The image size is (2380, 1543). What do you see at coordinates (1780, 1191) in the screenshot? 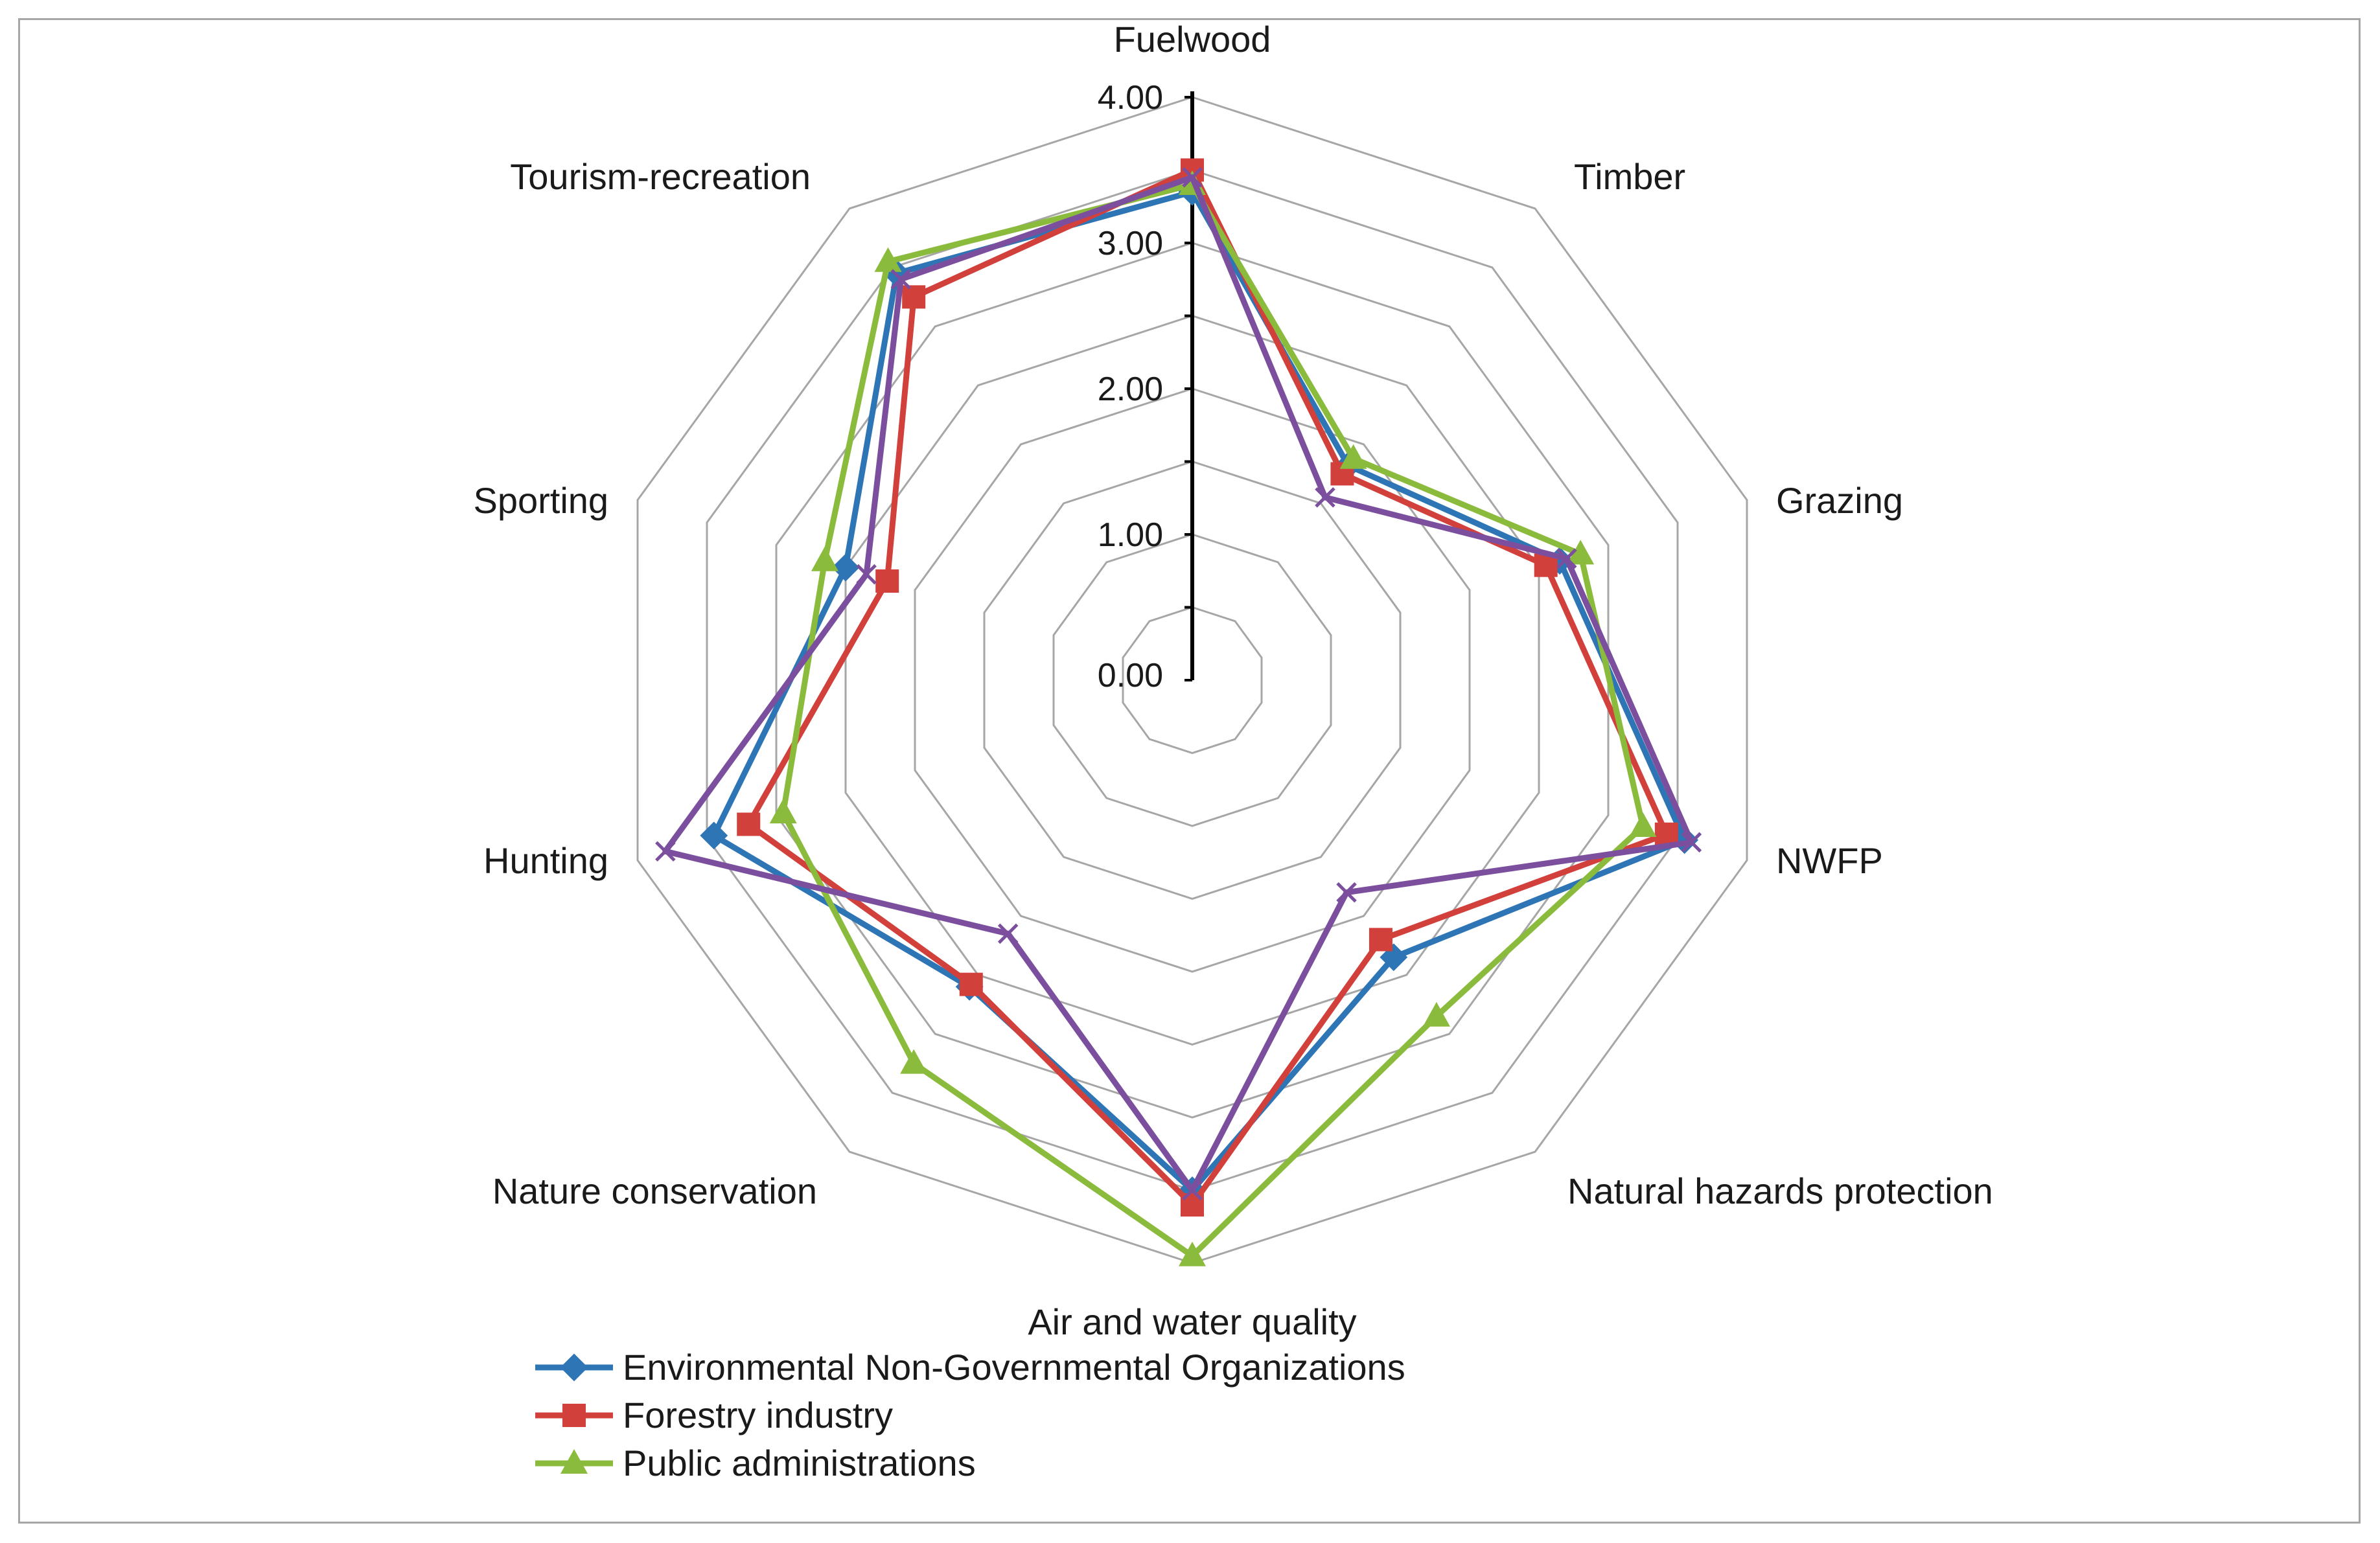
I see `category-label: Natural hazards protection` at bounding box center [1780, 1191].